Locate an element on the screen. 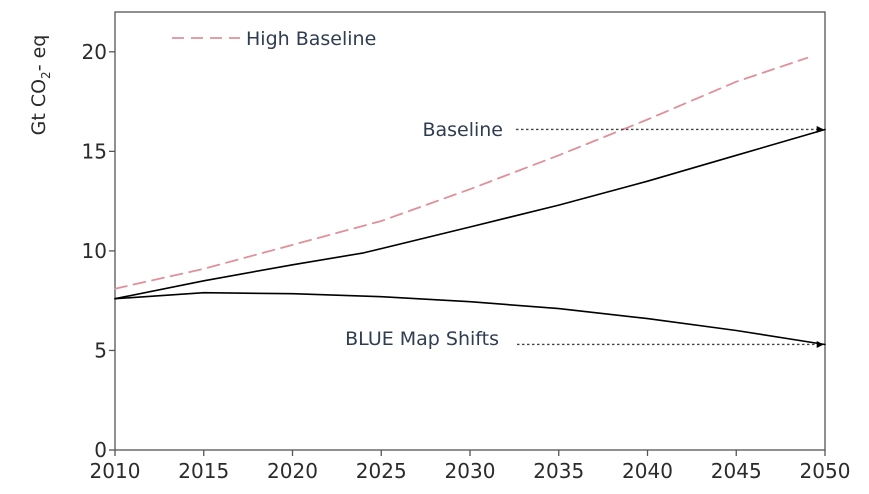  y-tick-label: 5 is located at coordinates (100, 350).